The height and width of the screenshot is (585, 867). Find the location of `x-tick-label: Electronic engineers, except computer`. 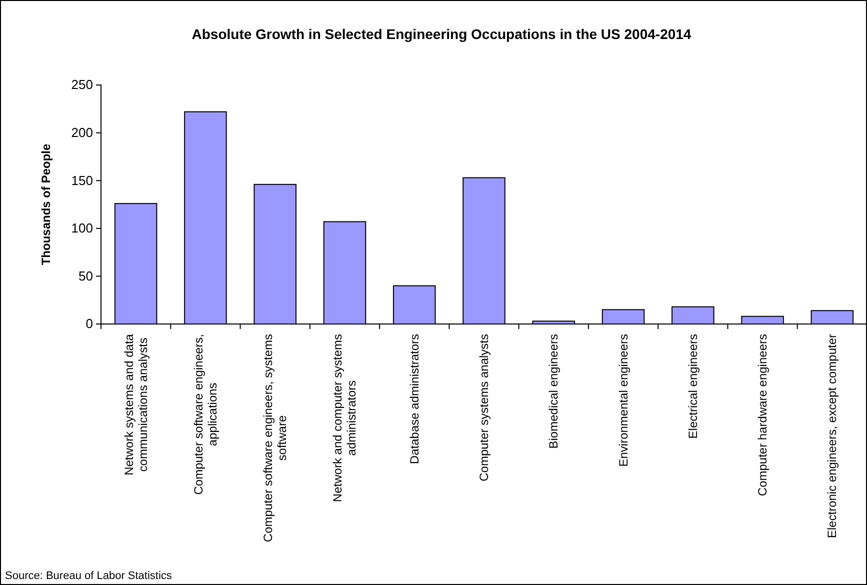

x-tick-label: Electronic engineers, except computer is located at coordinates (832, 436).